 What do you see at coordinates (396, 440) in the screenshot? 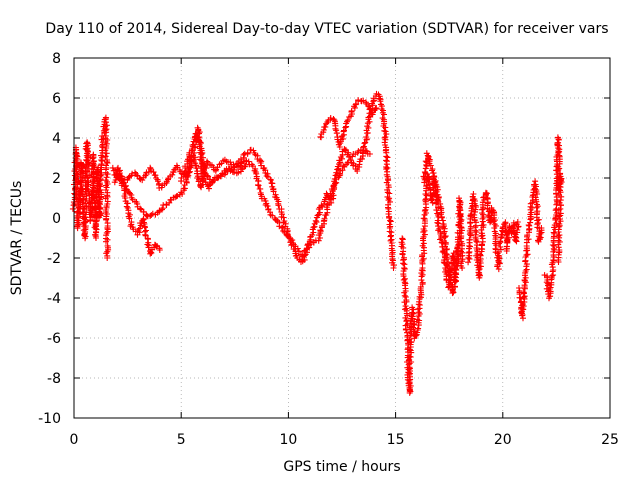
I see `x-tick-label: 15` at bounding box center [396, 440].